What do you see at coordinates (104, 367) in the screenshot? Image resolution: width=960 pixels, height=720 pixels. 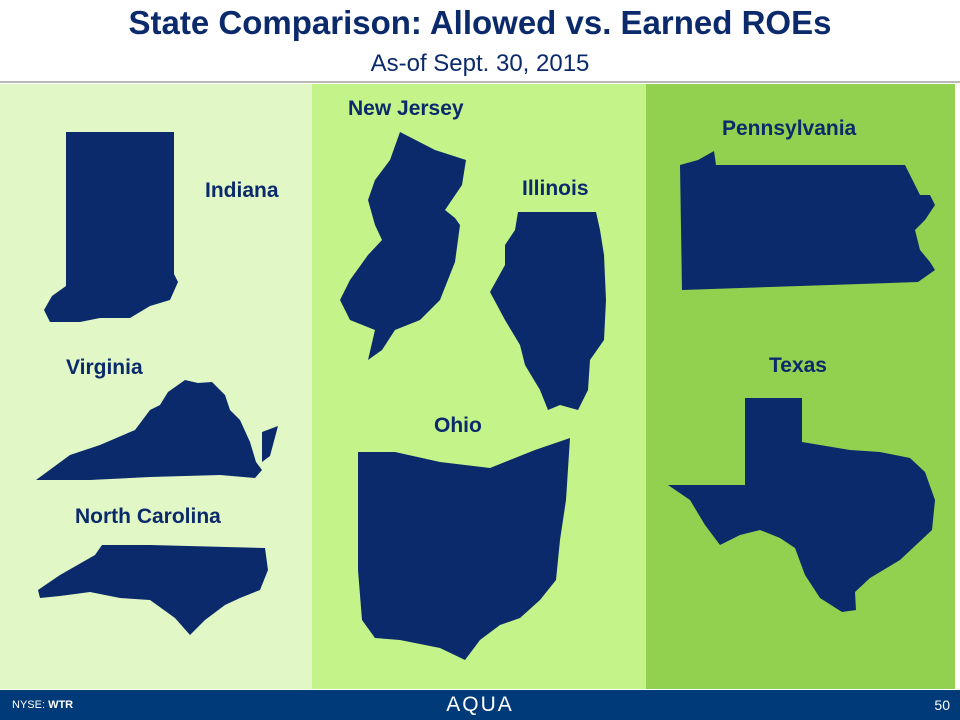 I see `label-virginia: Virginia` at bounding box center [104, 367].